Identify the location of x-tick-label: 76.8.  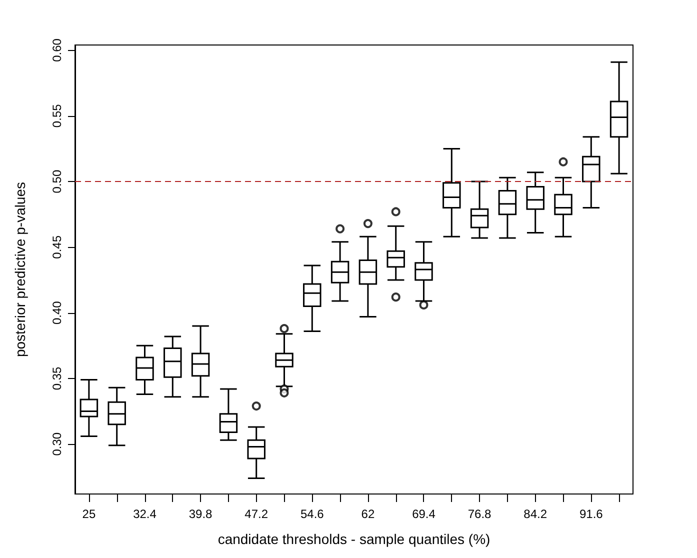
(480, 514).